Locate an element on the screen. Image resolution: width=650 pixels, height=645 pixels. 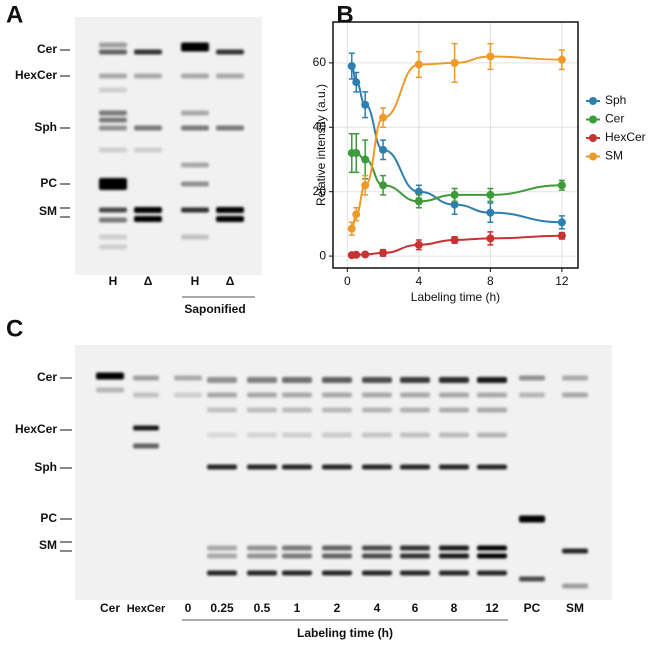
lane-label: 4 is located at coordinates (377, 608).